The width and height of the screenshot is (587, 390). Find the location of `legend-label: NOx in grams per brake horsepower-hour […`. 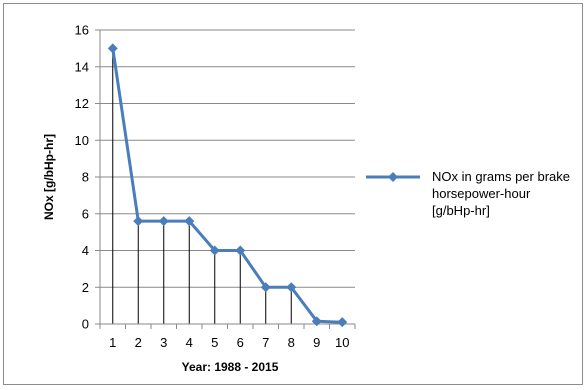

legend-label: NOx in grams per brake horsepower-hour [… is located at coordinates (501, 193).